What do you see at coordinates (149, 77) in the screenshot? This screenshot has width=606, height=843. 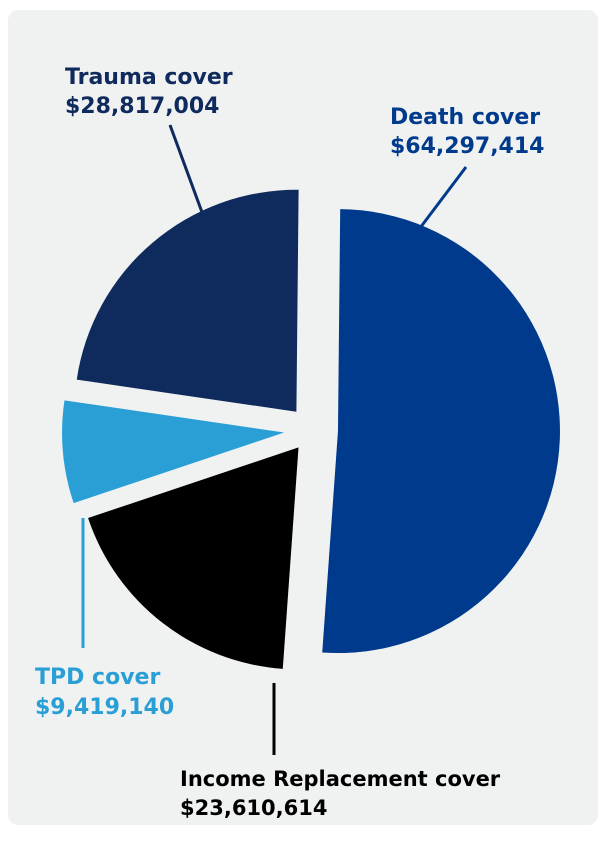 I see `label-trauma-name: Trauma cover` at bounding box center [149, 77].